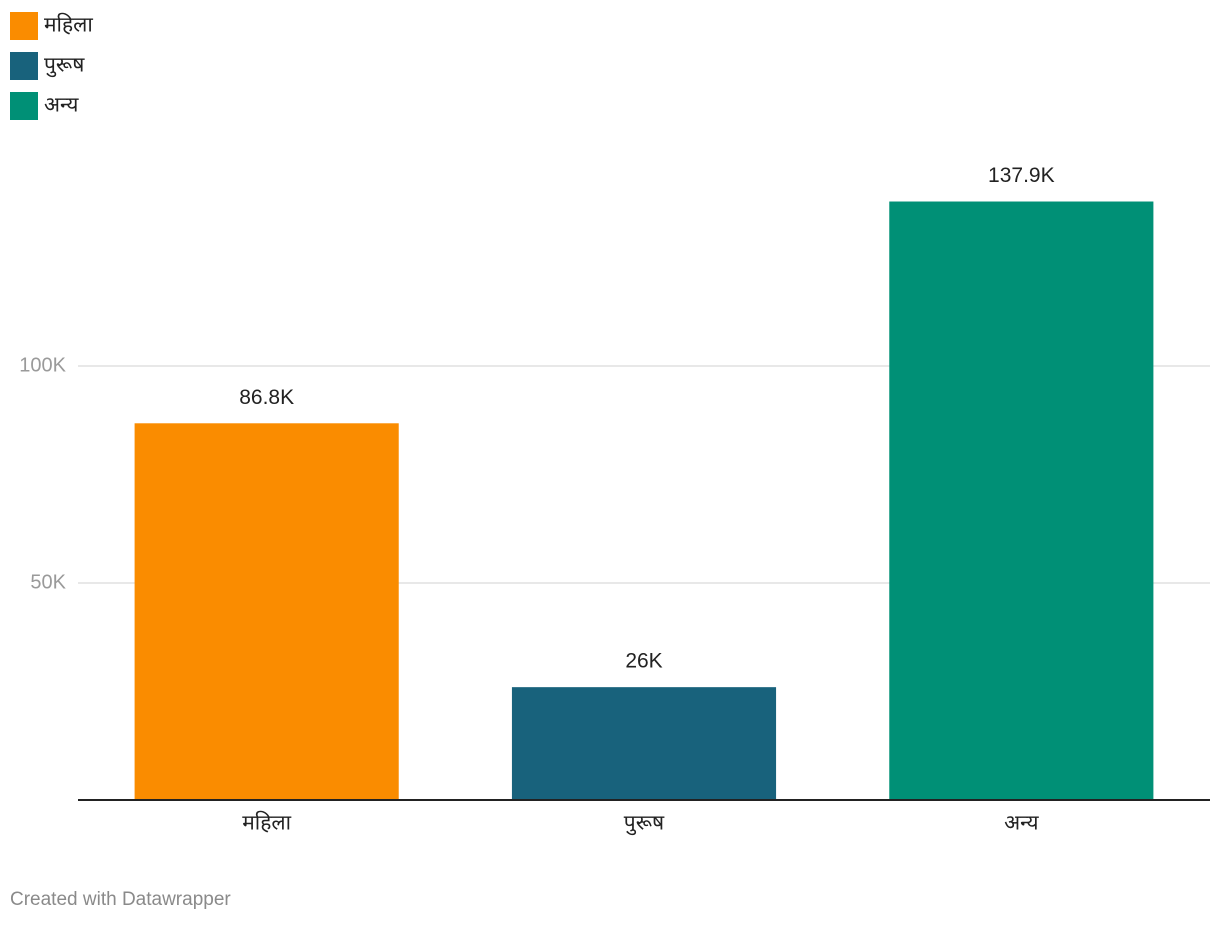 This screenshot has height=926, width=1220. I want to click on x-tick-label: अन्य, so click(1021, 823).